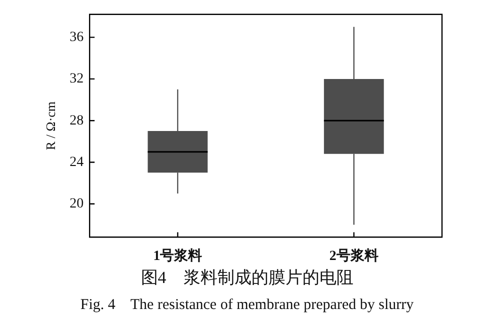 This screenshot has width=494, height=321. Describe the element at coordinates (353, 256) in the screenshot. I see `x-tick-label: 2号浆料` at that location.